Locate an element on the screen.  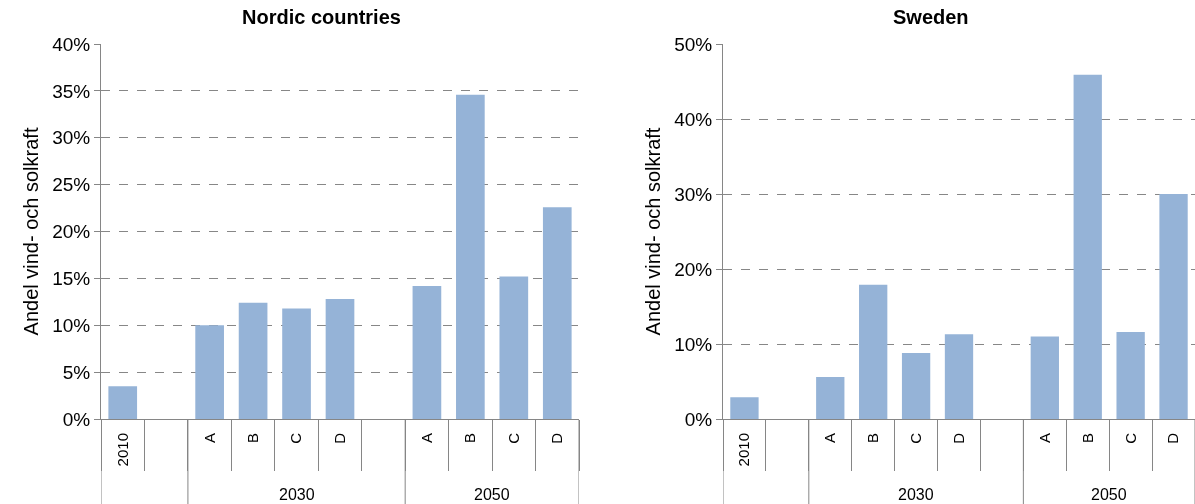
y-tick-label: 5% is located at coordinates (76, 372).